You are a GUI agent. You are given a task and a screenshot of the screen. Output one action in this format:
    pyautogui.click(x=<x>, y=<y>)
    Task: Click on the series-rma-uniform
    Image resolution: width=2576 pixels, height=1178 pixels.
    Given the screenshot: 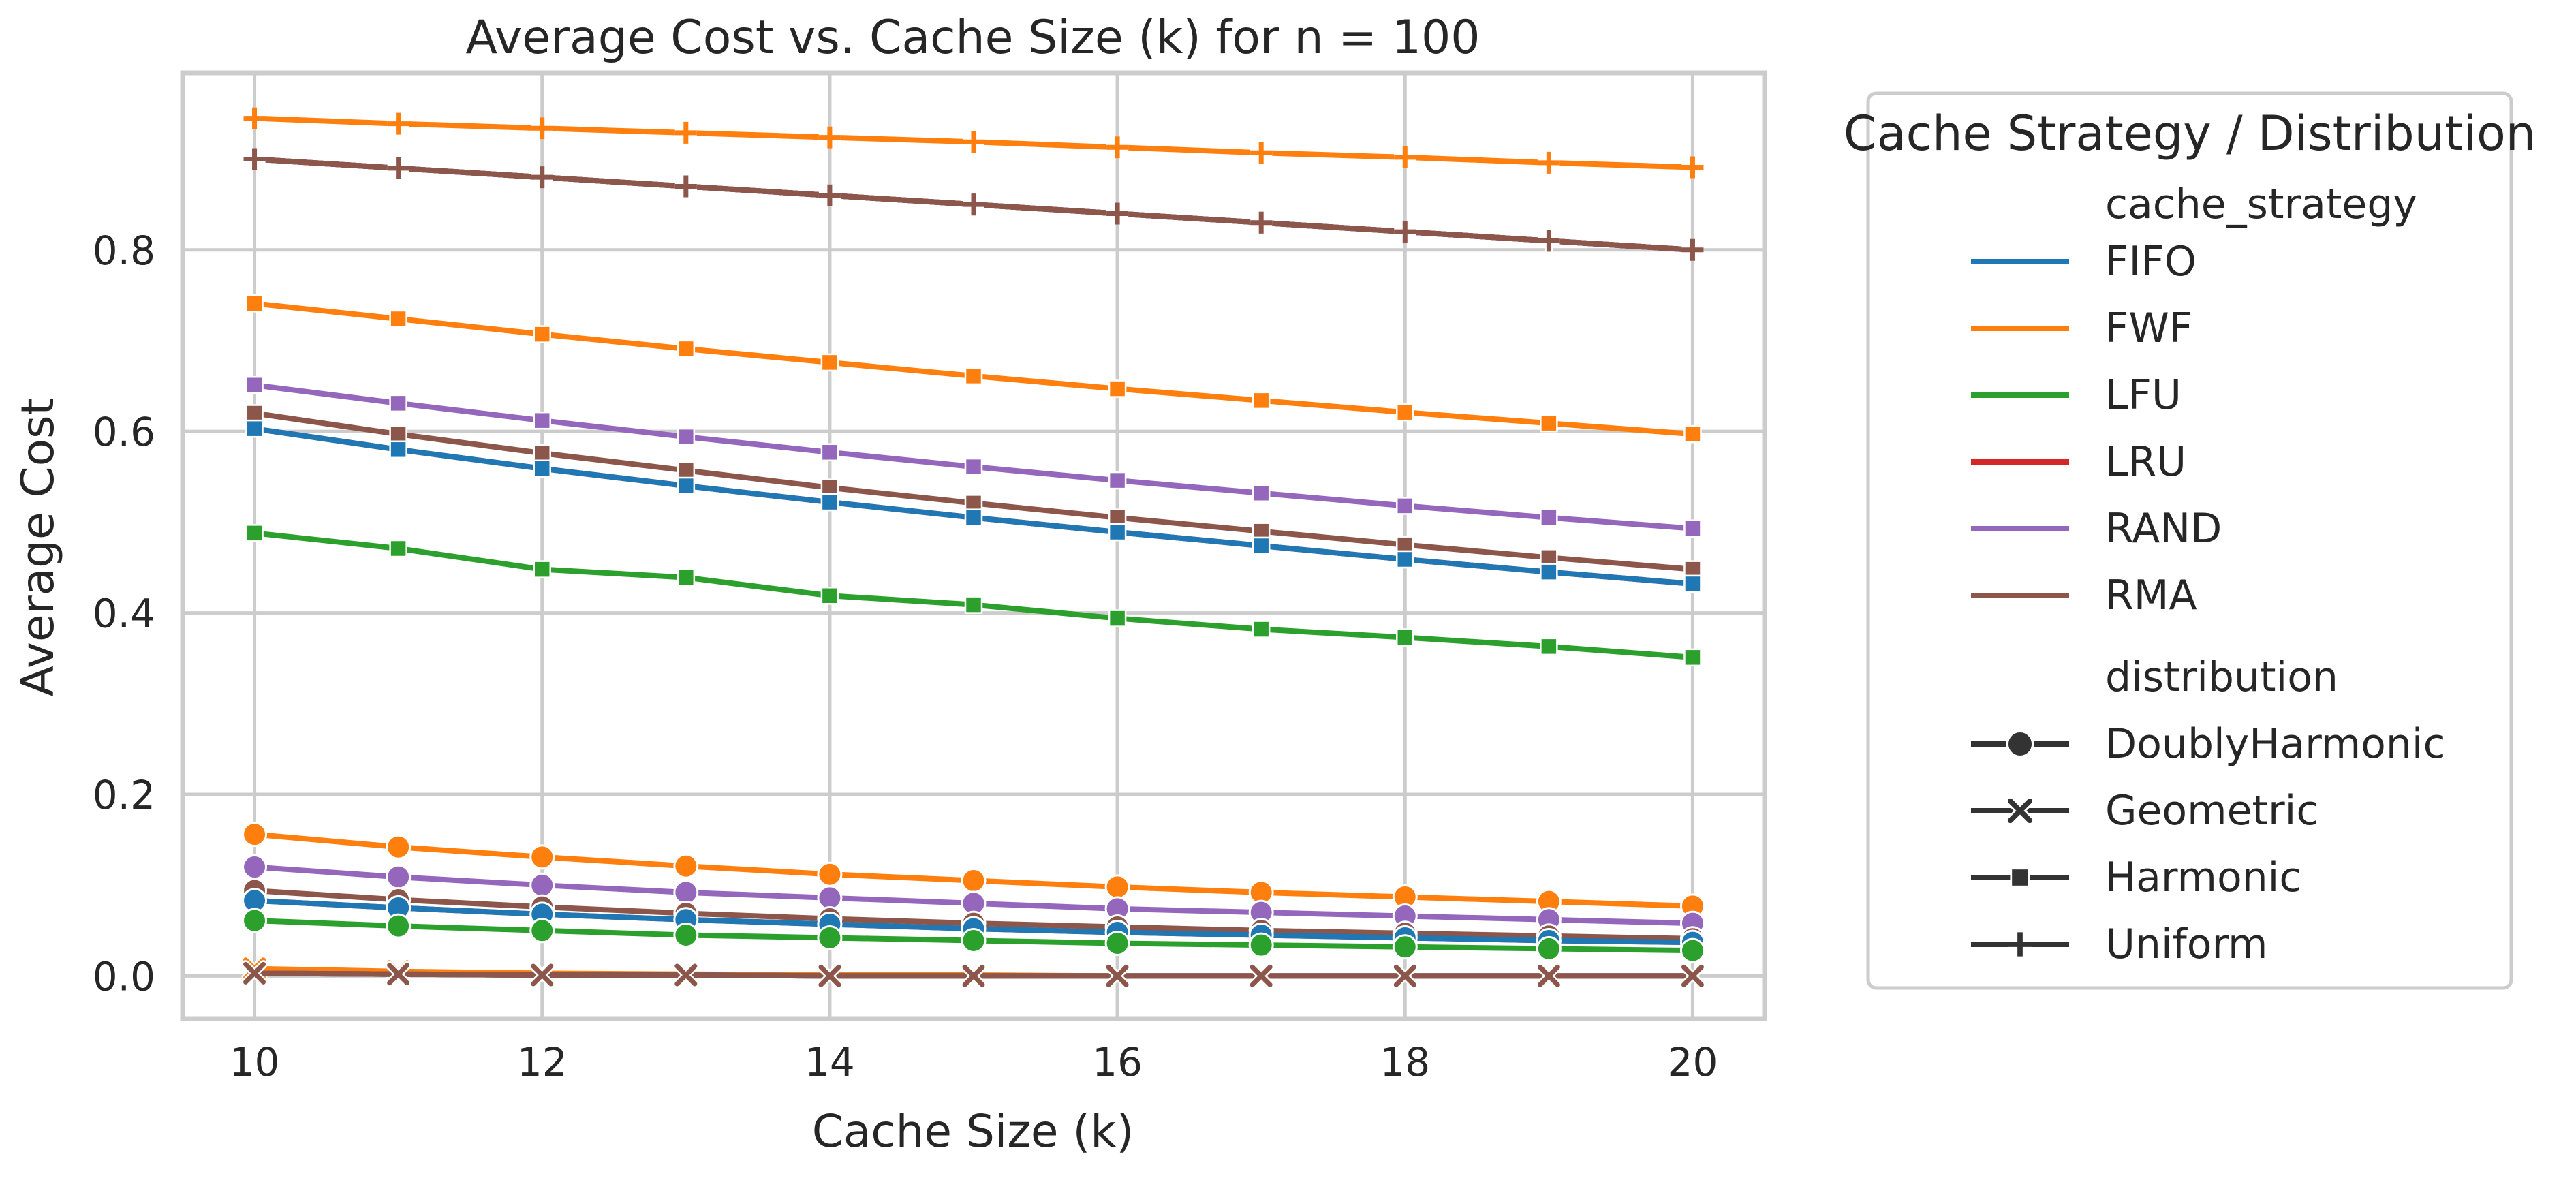 What is the action you would take?
    pyautogui.click(x=973, y=205)
    